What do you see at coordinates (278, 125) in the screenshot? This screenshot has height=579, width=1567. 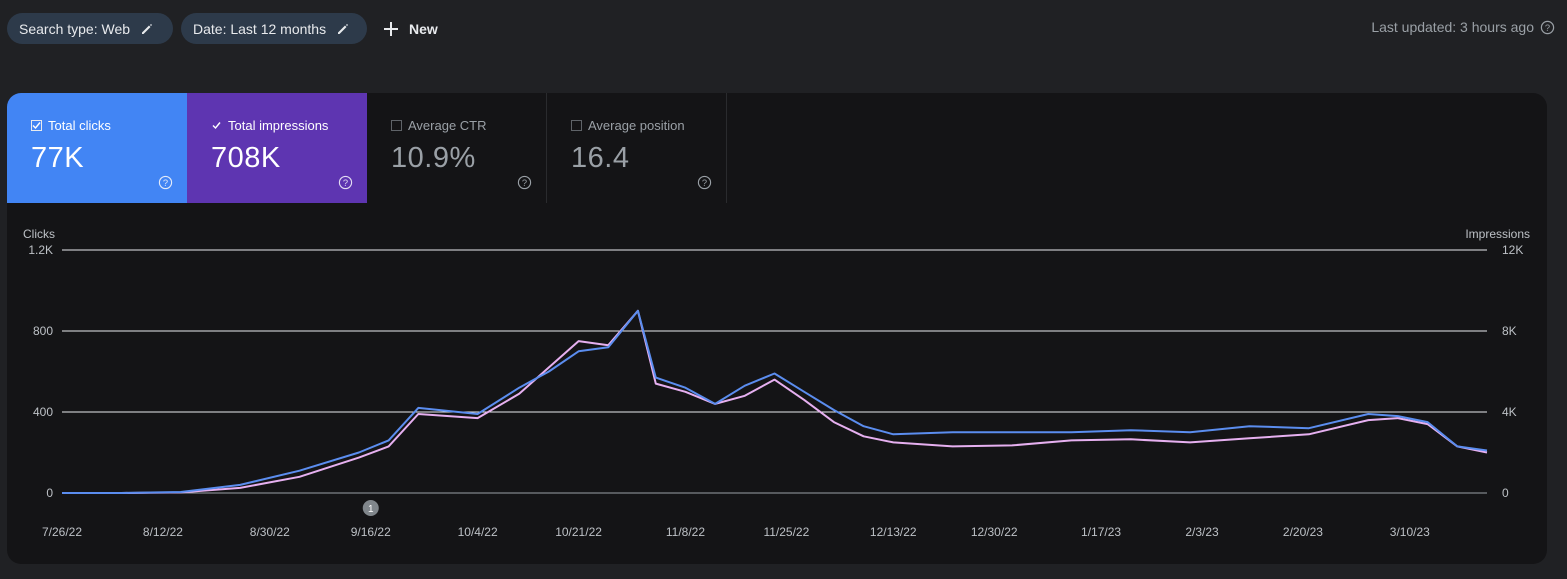 I see `metric-label: Total impressions` at bounding box center [278, 125].